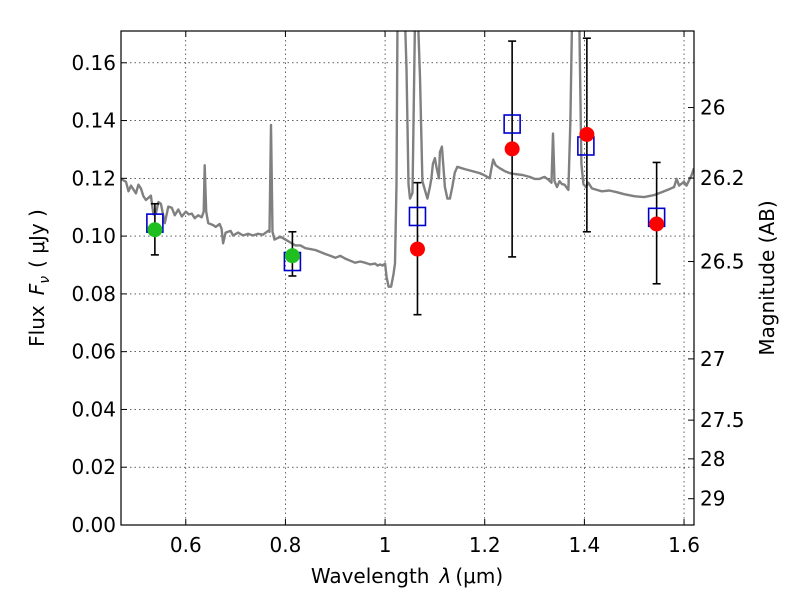  I want to click on x-tick-label: 1.2, so click(485, 545).